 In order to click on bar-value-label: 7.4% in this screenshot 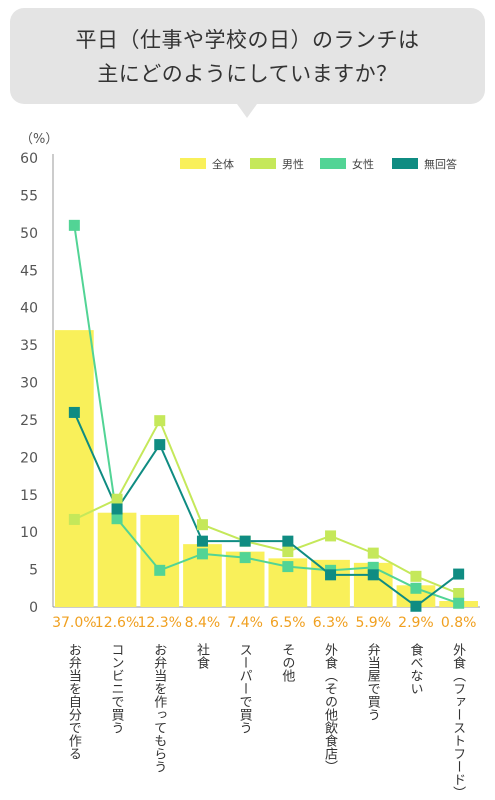, I will do `click(245, 623)`.